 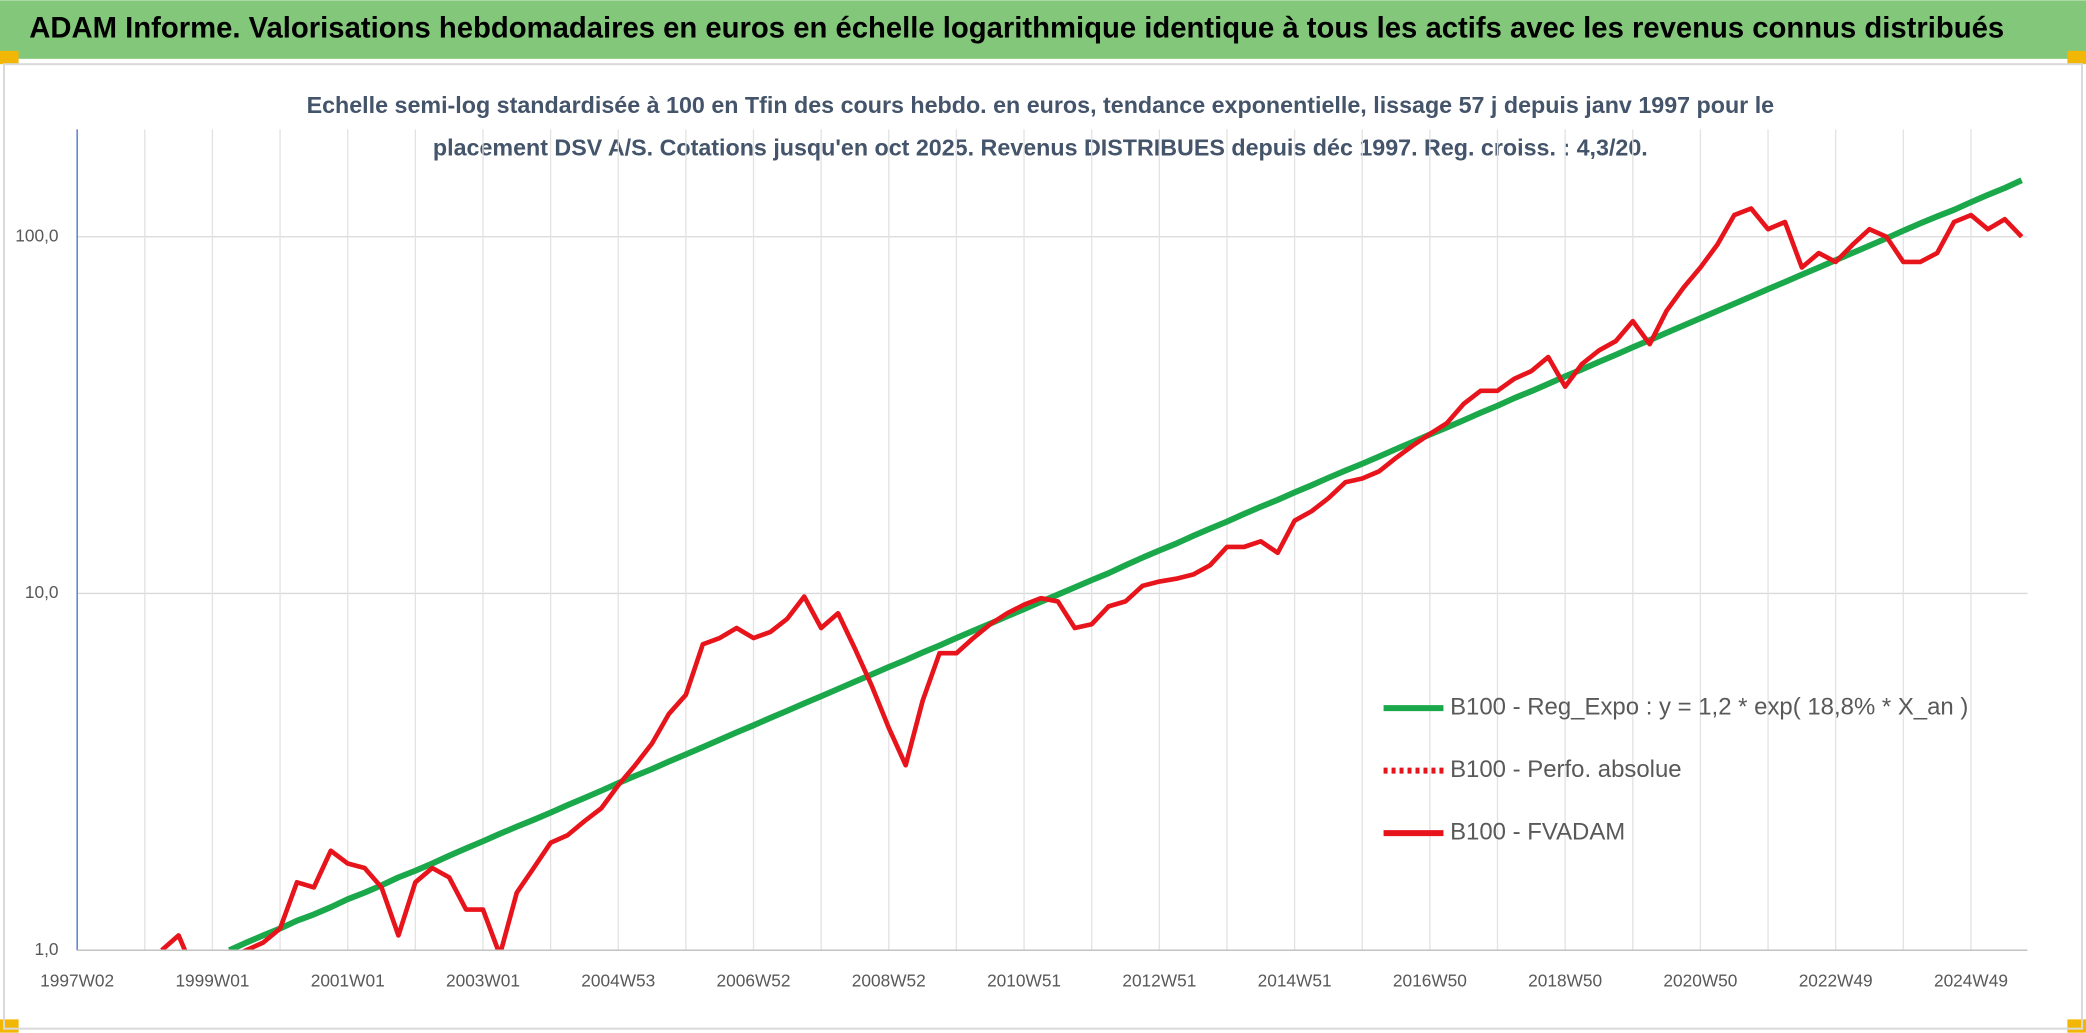 I want to click on y-tick-label: 1,0, so click(x=47, y=949).